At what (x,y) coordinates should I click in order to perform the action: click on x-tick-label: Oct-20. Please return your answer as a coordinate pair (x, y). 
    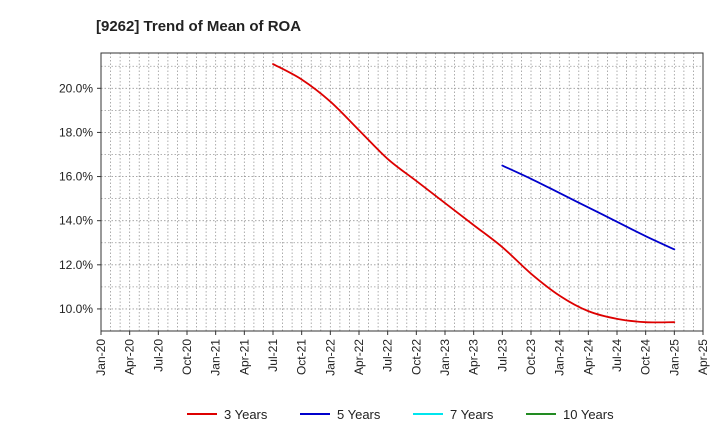
    Looking at the image, I should click on (187, 357).